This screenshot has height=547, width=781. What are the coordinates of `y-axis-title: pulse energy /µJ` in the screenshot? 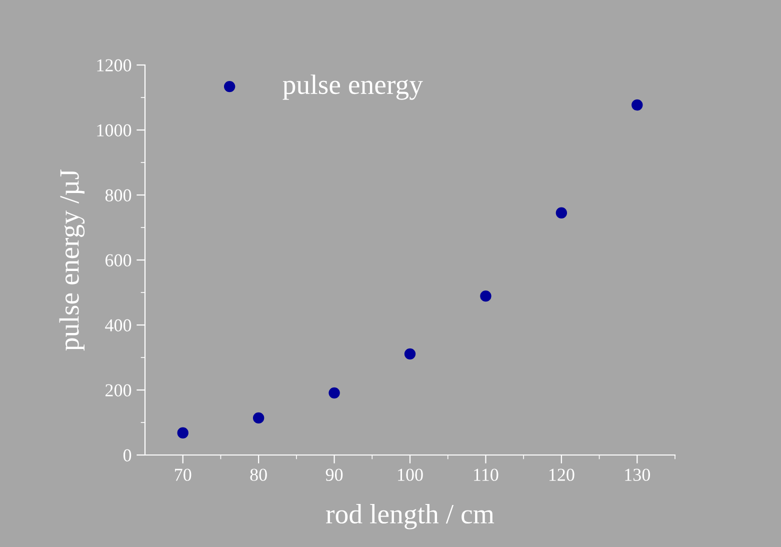 It's located at (72, 260).